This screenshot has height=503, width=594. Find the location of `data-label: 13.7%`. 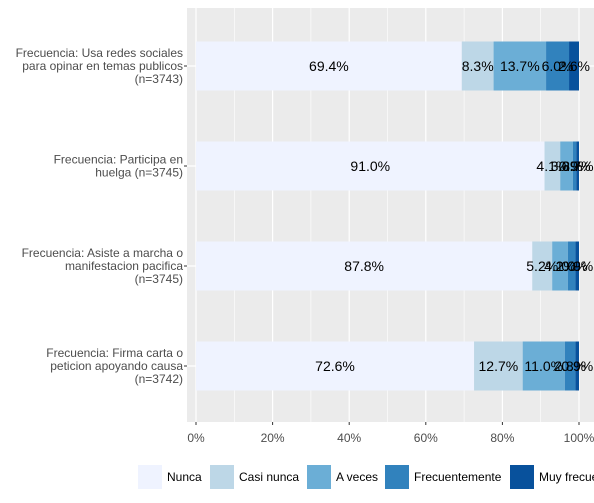

data-label: 13.7% is located at coordinates (520, 66).